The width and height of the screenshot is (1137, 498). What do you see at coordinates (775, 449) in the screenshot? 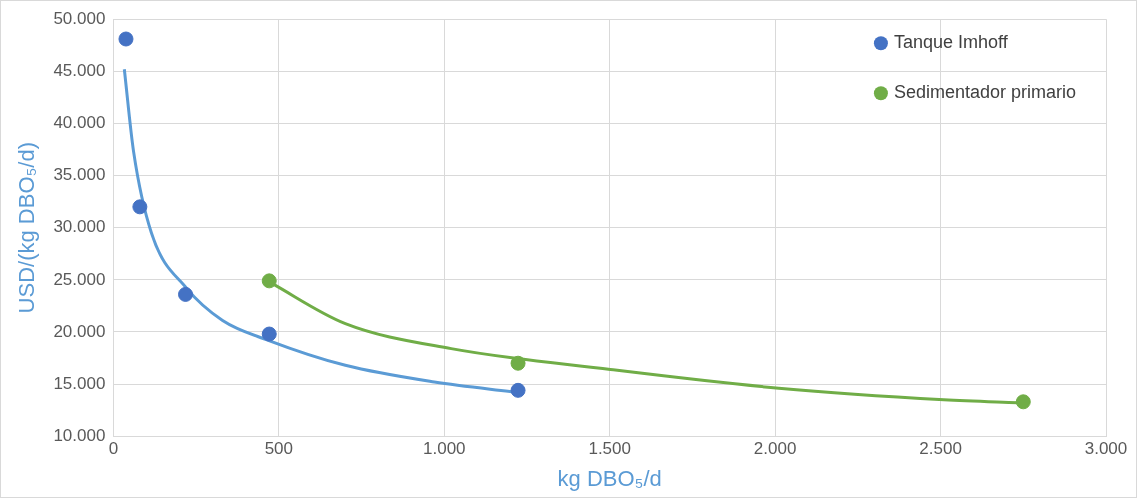
I see `x-tick-label: 2.000` at bounding box center [775, 449].